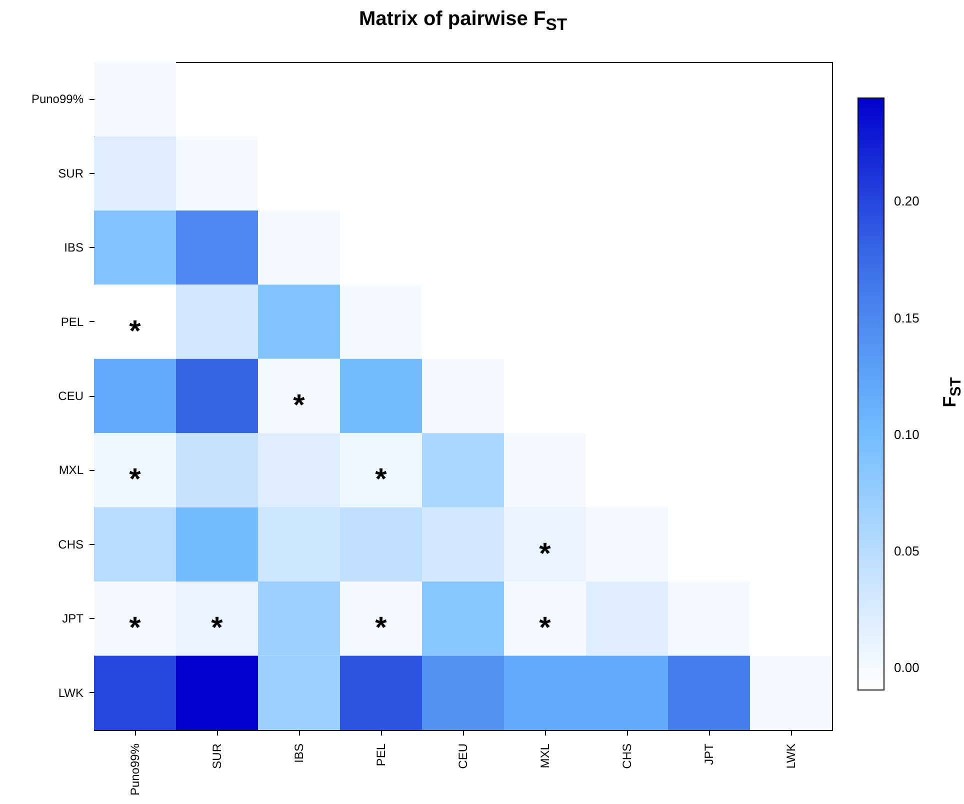  Describe the element at coordinates (74, 247) in the screenshot. I see `y-tick-label: IBS` at that location.